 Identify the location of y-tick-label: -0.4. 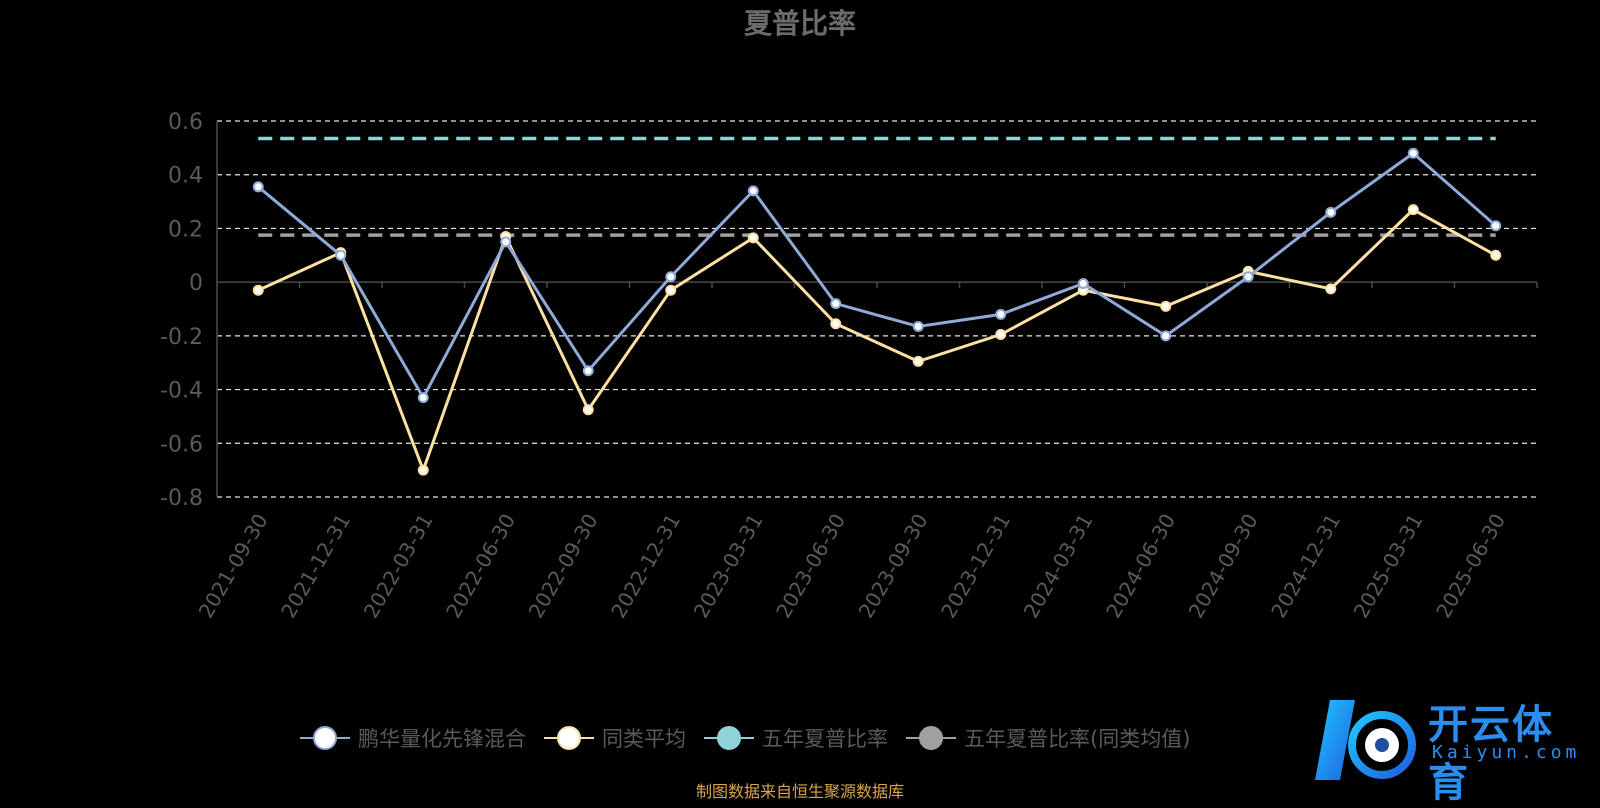
(181, 391).